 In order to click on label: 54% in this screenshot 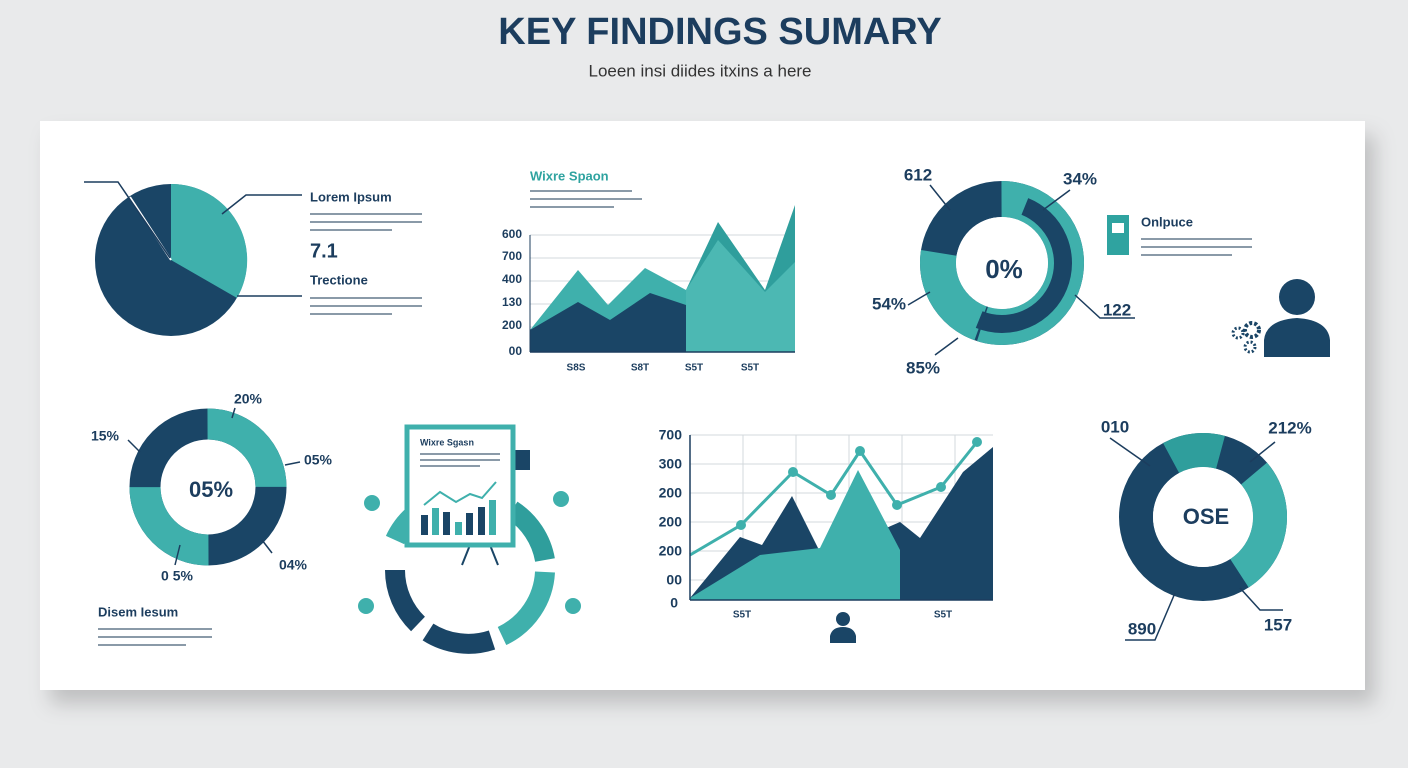, I will do `click(889, 303)`.